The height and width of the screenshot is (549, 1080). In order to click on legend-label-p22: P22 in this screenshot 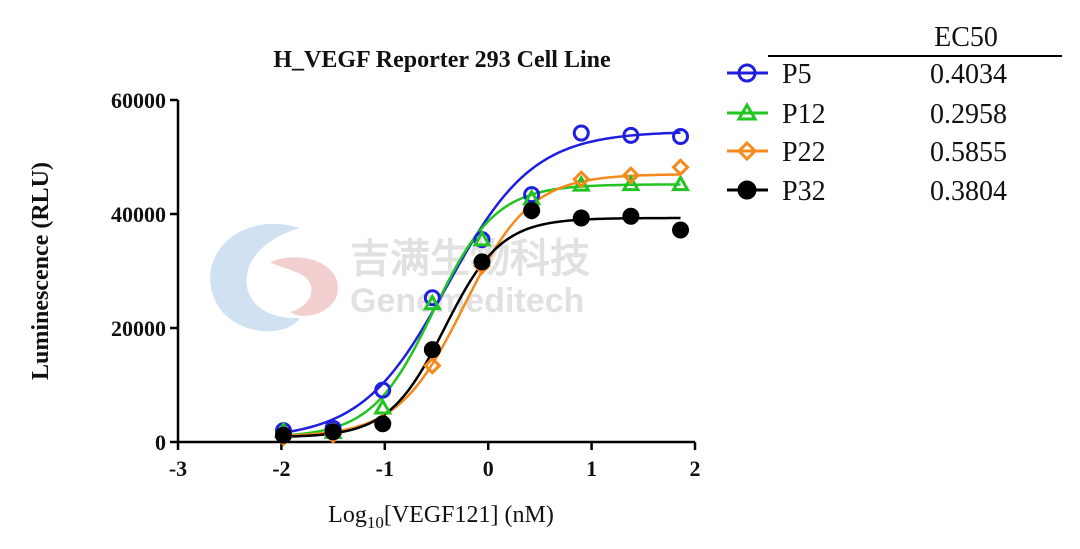, I will do `click(804, 152)`.